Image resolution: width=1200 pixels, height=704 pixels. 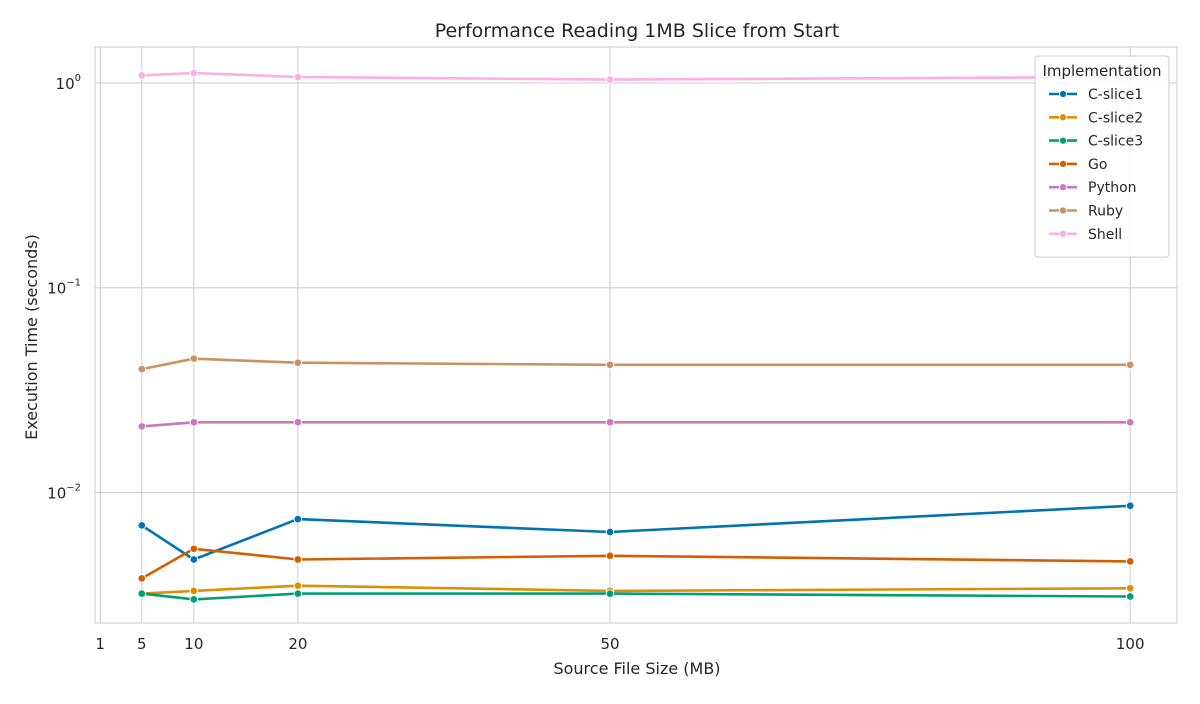 What do you see at coordinates (1115, 95) in the screenshot?
I see `legend-label: C-slice1` at bounding box center [1115, 95].